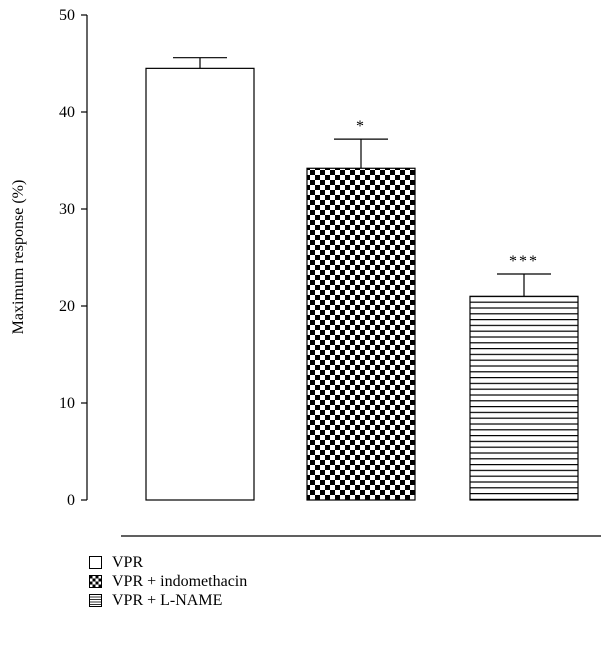  I want to click on y-tick-label: 10, so click(67, 403).